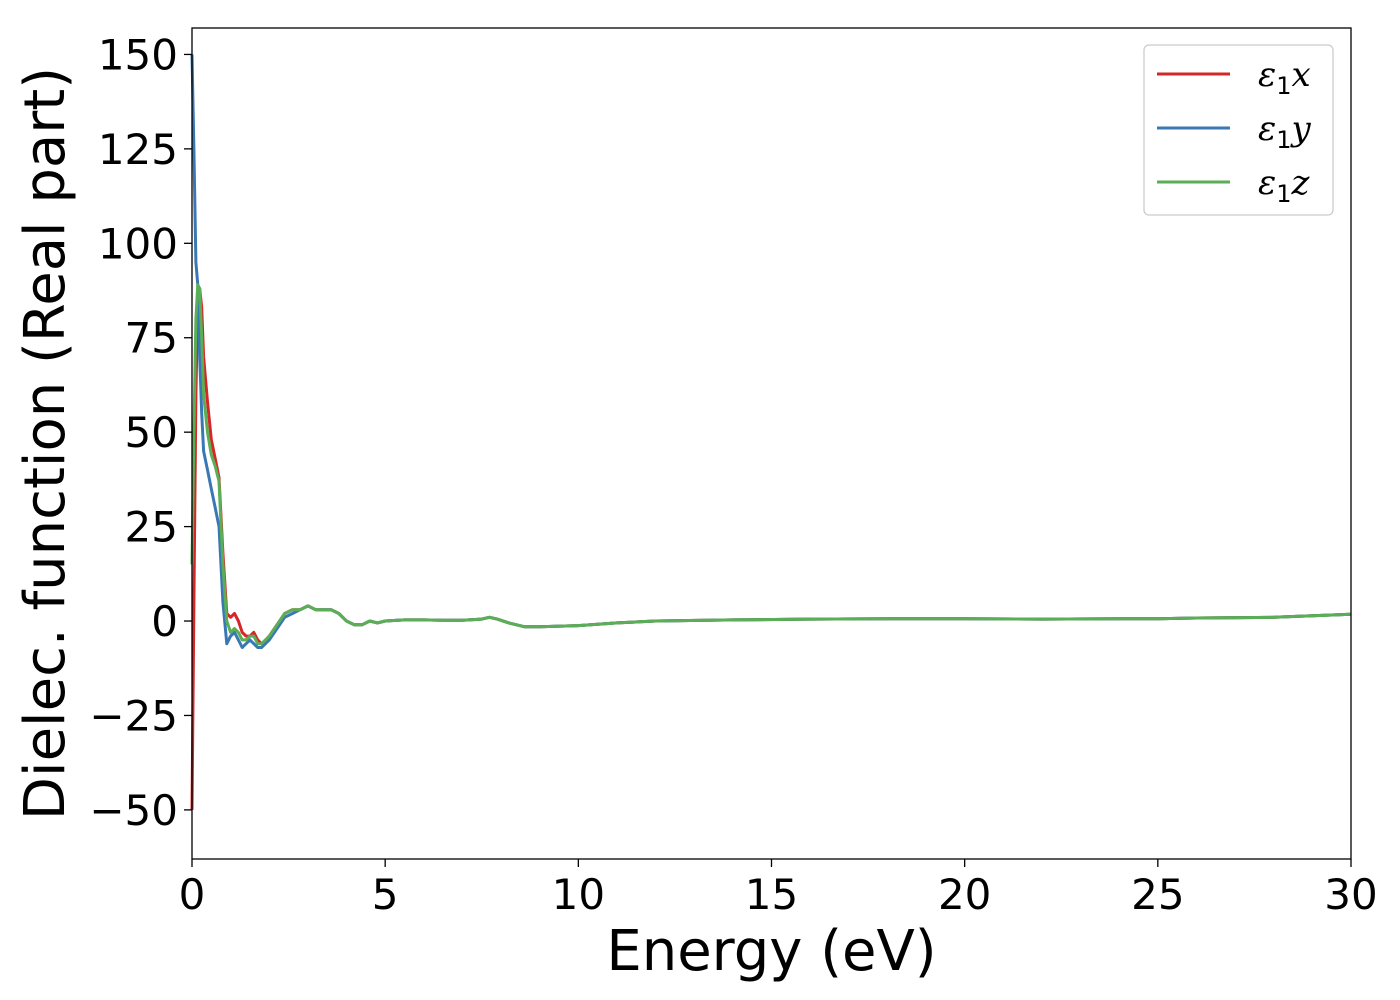 Image resolution: width=1400 pixels, height=1000 pixels. I want to click on x-tick-label: 0, so click(192, 894).